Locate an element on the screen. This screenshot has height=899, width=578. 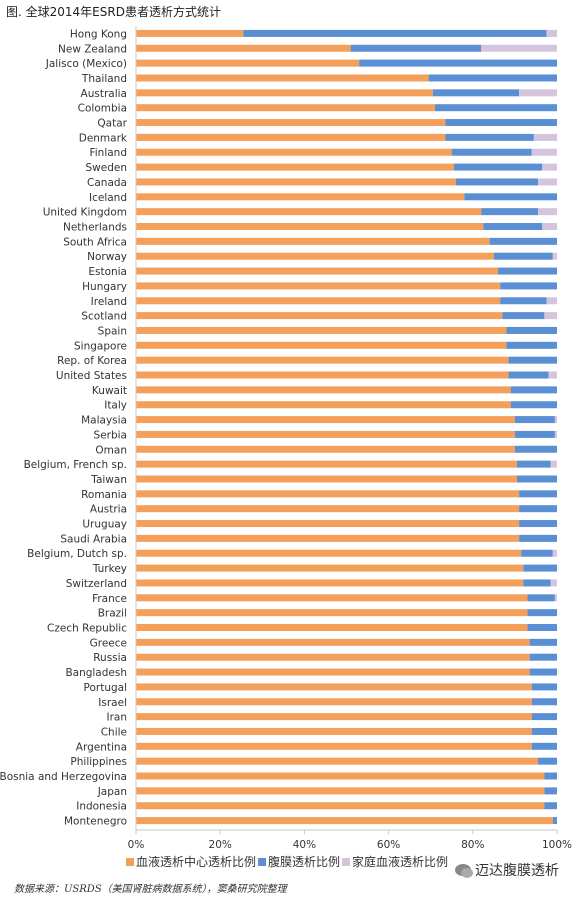
legend-item-home: 家庭血液透析比例 is located at coordinates (395, 861).